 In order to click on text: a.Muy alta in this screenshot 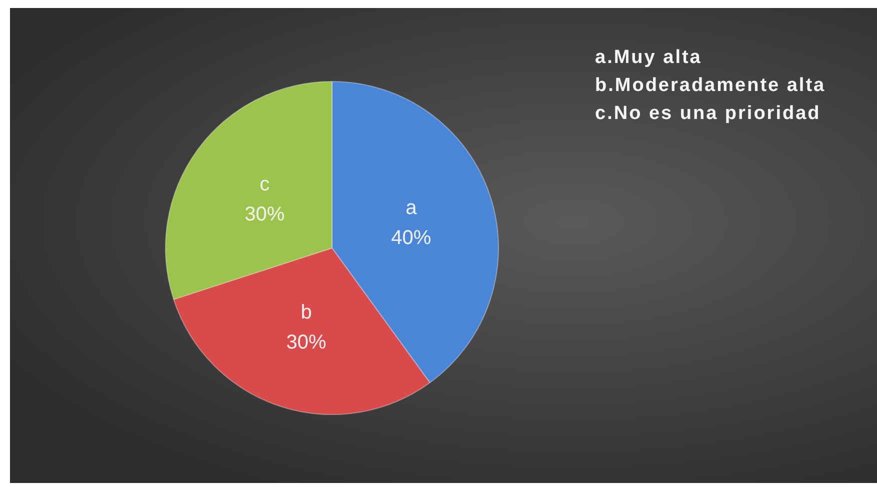, I will do `click(649, 58)`.